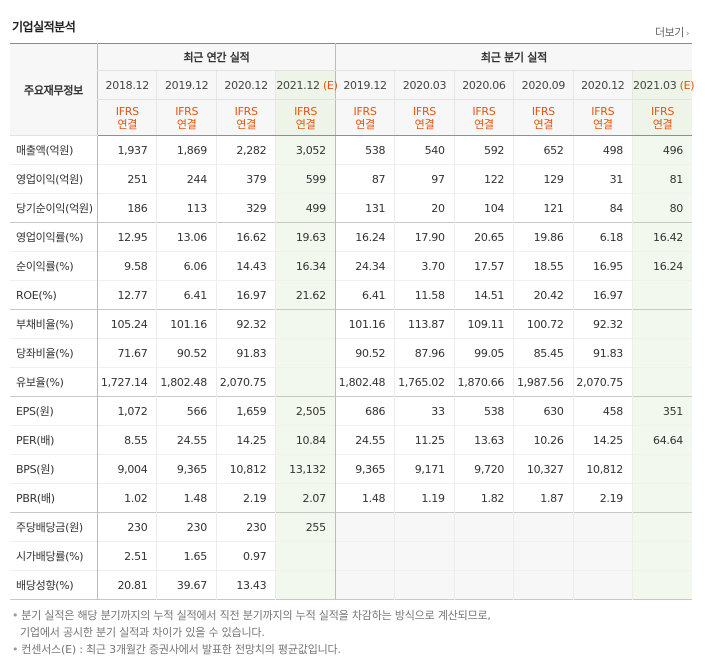  I want to click on ifrs-badge-quarter-0: IFRS 연결, so click(364, 117).